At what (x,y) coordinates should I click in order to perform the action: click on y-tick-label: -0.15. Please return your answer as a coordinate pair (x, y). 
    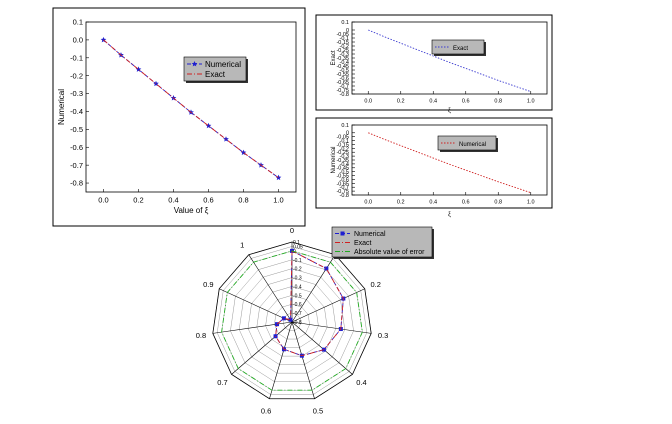
    Looking at the image, I should click on (342, 145).